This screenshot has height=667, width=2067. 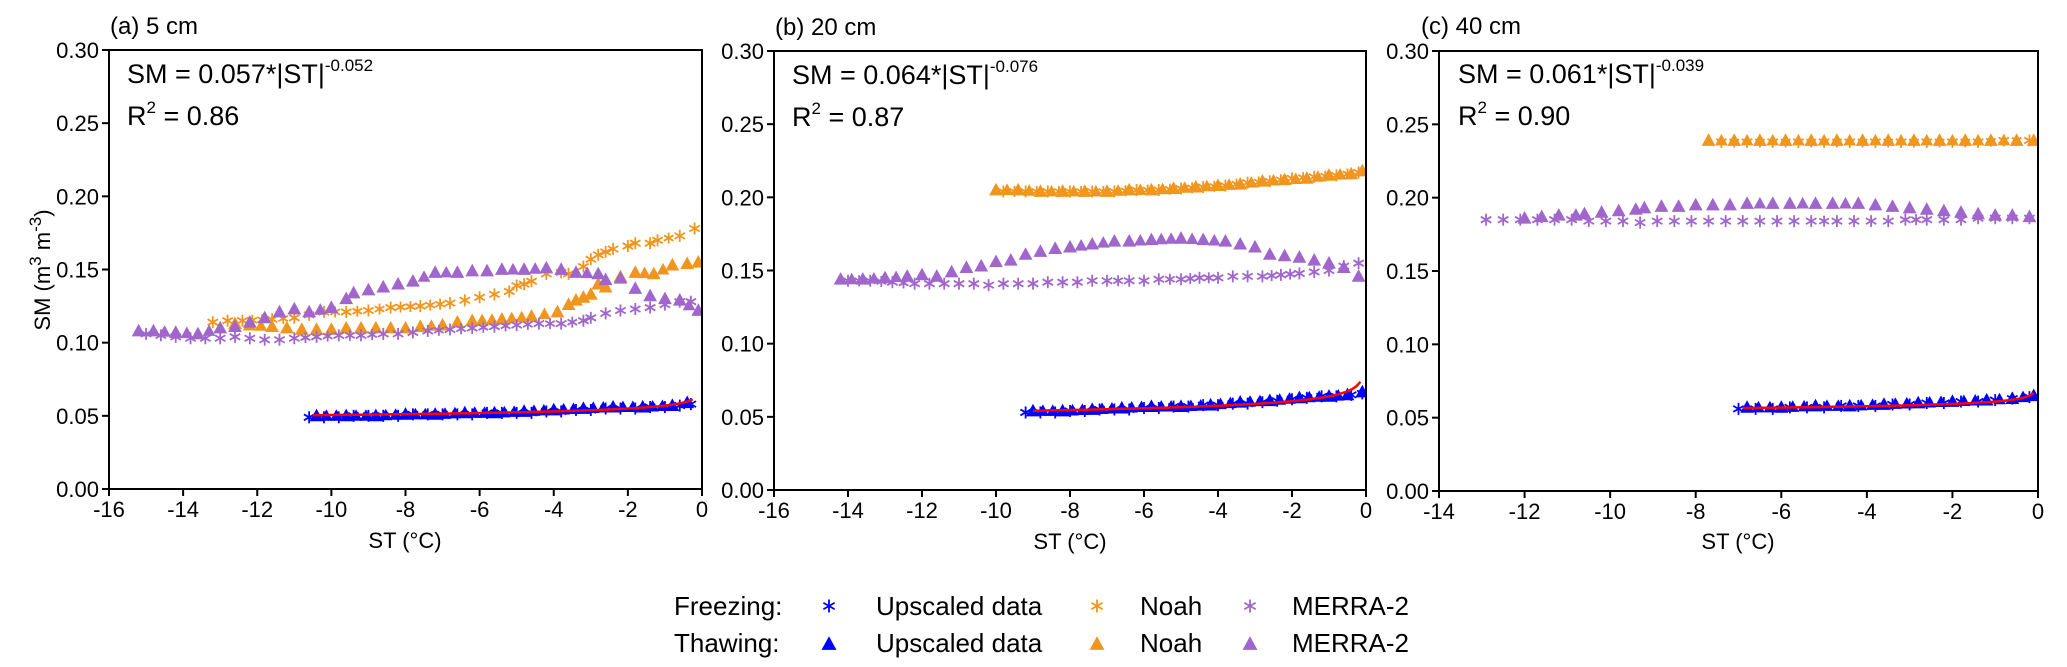 What do you see at coordinates (77, 123) in the screenshot?
I see `y-tick-label: 0.25` at bounding box center [77, 123].